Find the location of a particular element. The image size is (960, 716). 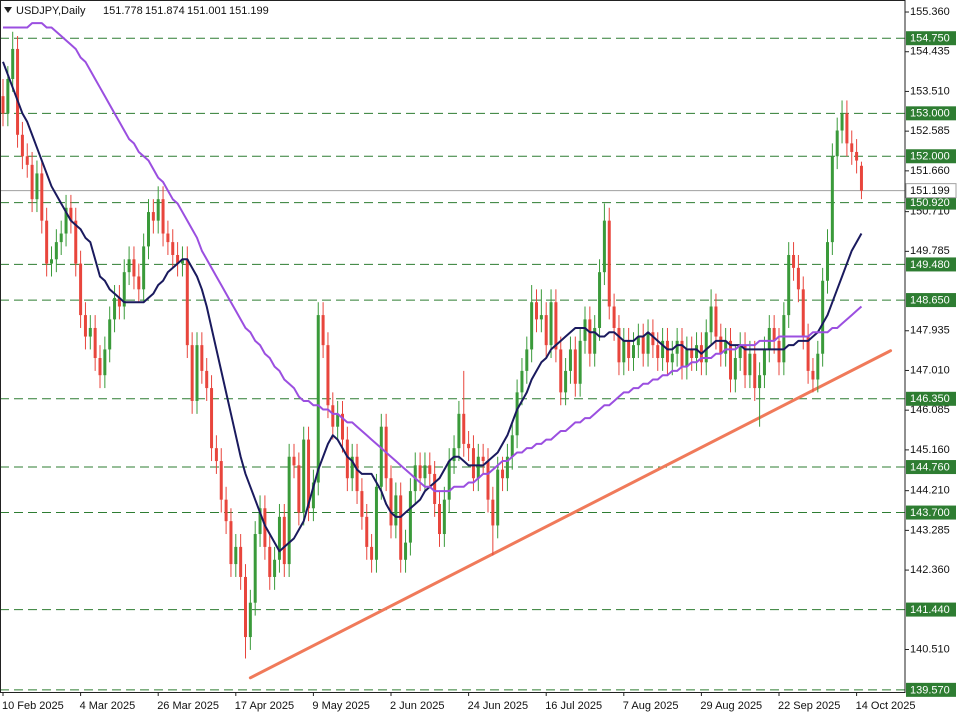

level-label: 144.760 is located at coordinates (930, 467).